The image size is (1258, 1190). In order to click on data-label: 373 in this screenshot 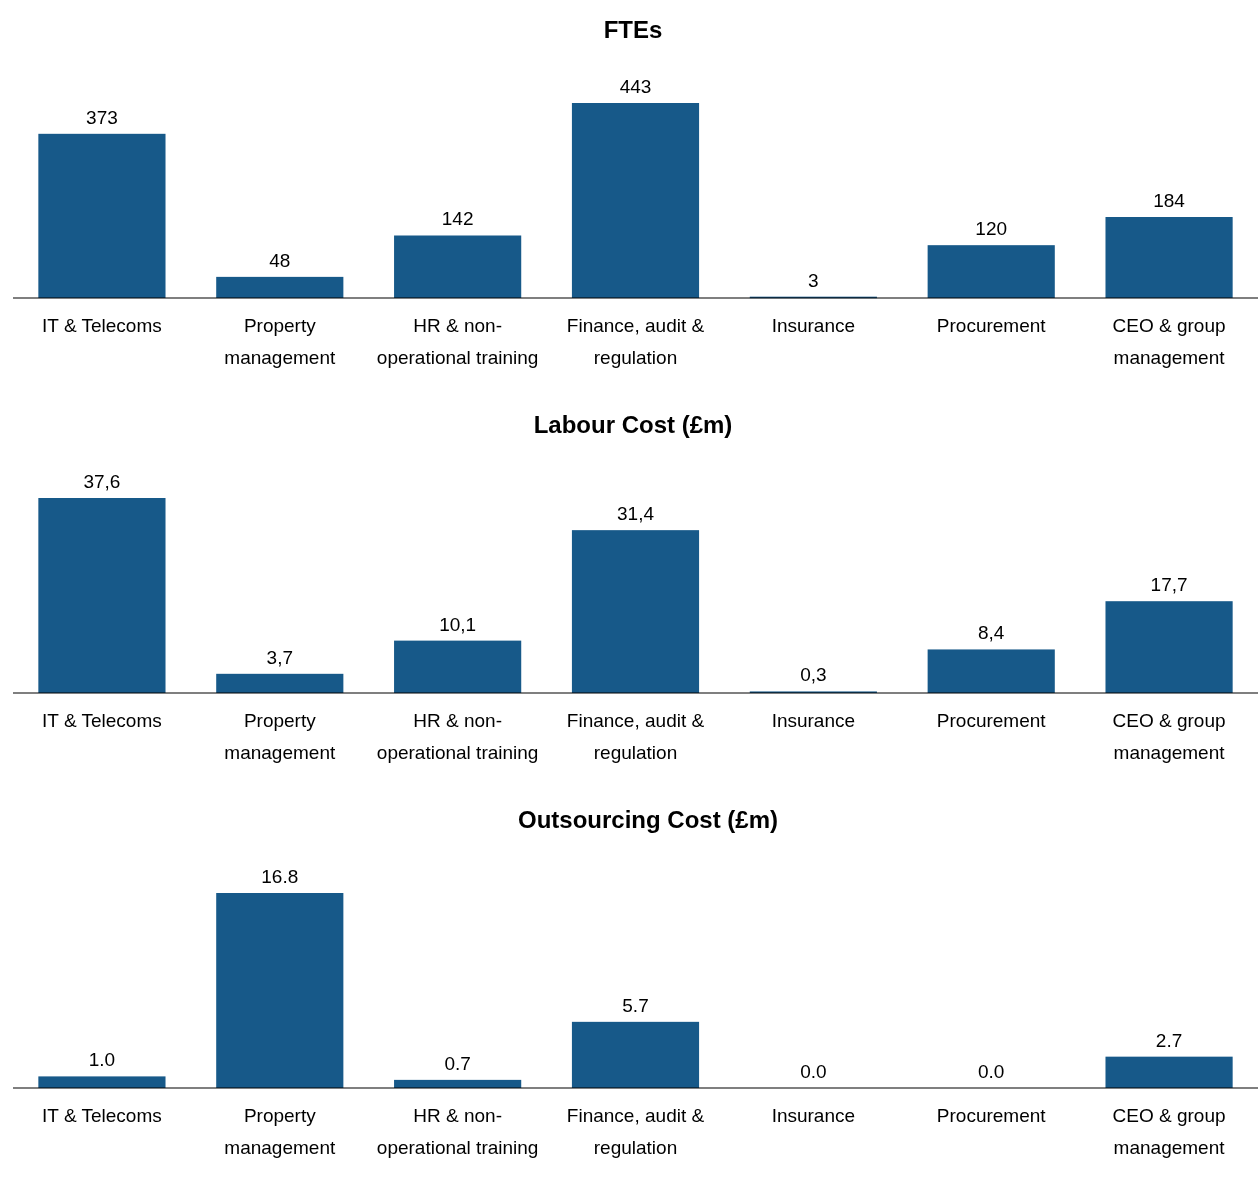, I will do `click(102, 117)`.